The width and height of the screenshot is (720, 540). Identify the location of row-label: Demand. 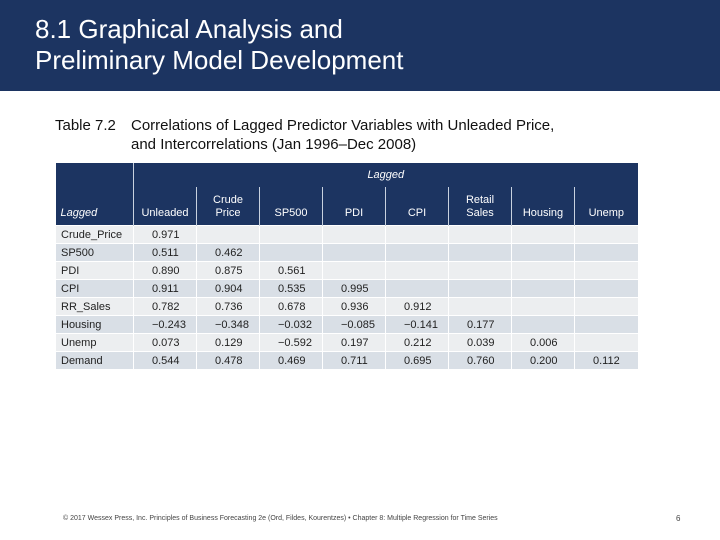
(94, 360).